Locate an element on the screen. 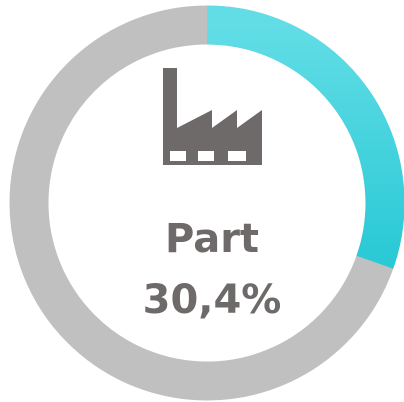 The height and width of the screenshot is (402, 404). value-label: 30,4% is located at coordinates (212, 300).